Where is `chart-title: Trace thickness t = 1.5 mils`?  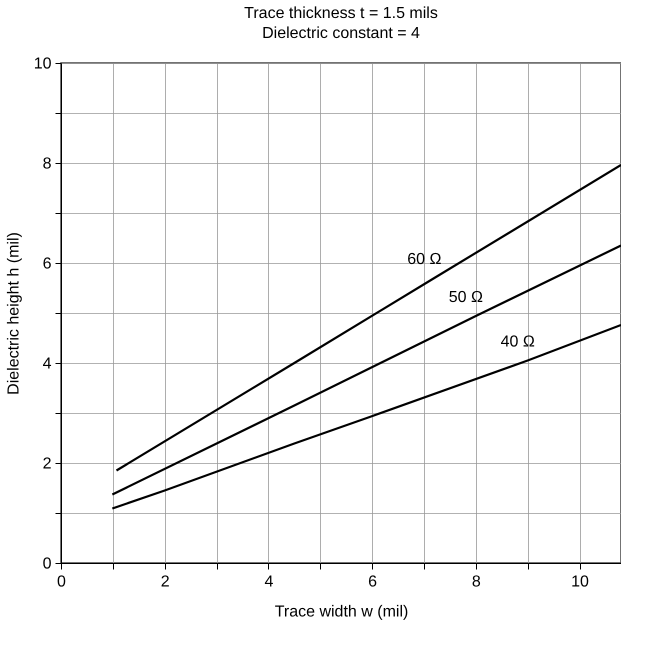 chart-title: Trace thickness t = 1.5 mils is located at coordinates (341, 13).